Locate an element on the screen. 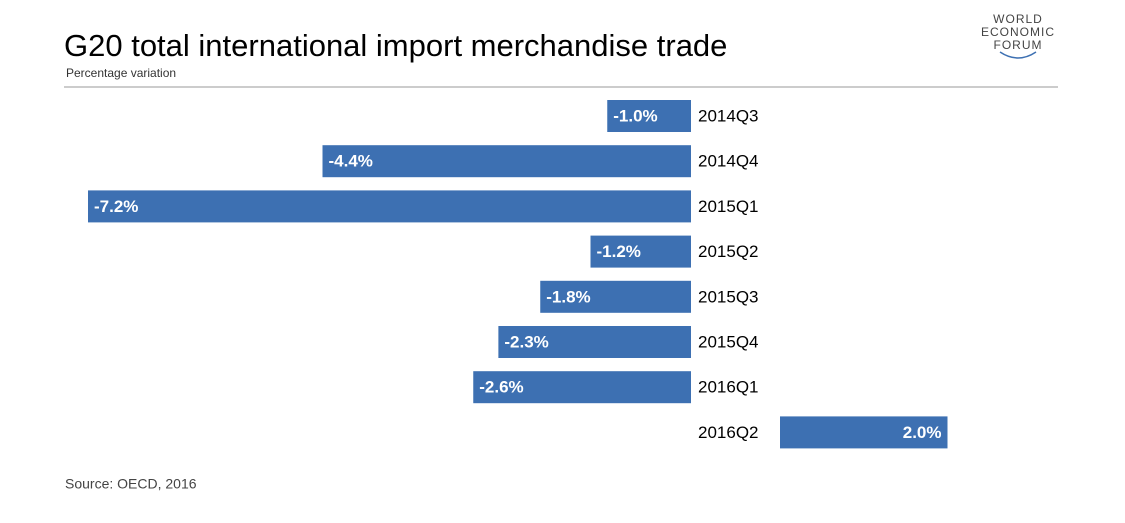 This screenshot has width=1125, height=523. category-label: 2014Q3 is located at coordinates (728, 115).